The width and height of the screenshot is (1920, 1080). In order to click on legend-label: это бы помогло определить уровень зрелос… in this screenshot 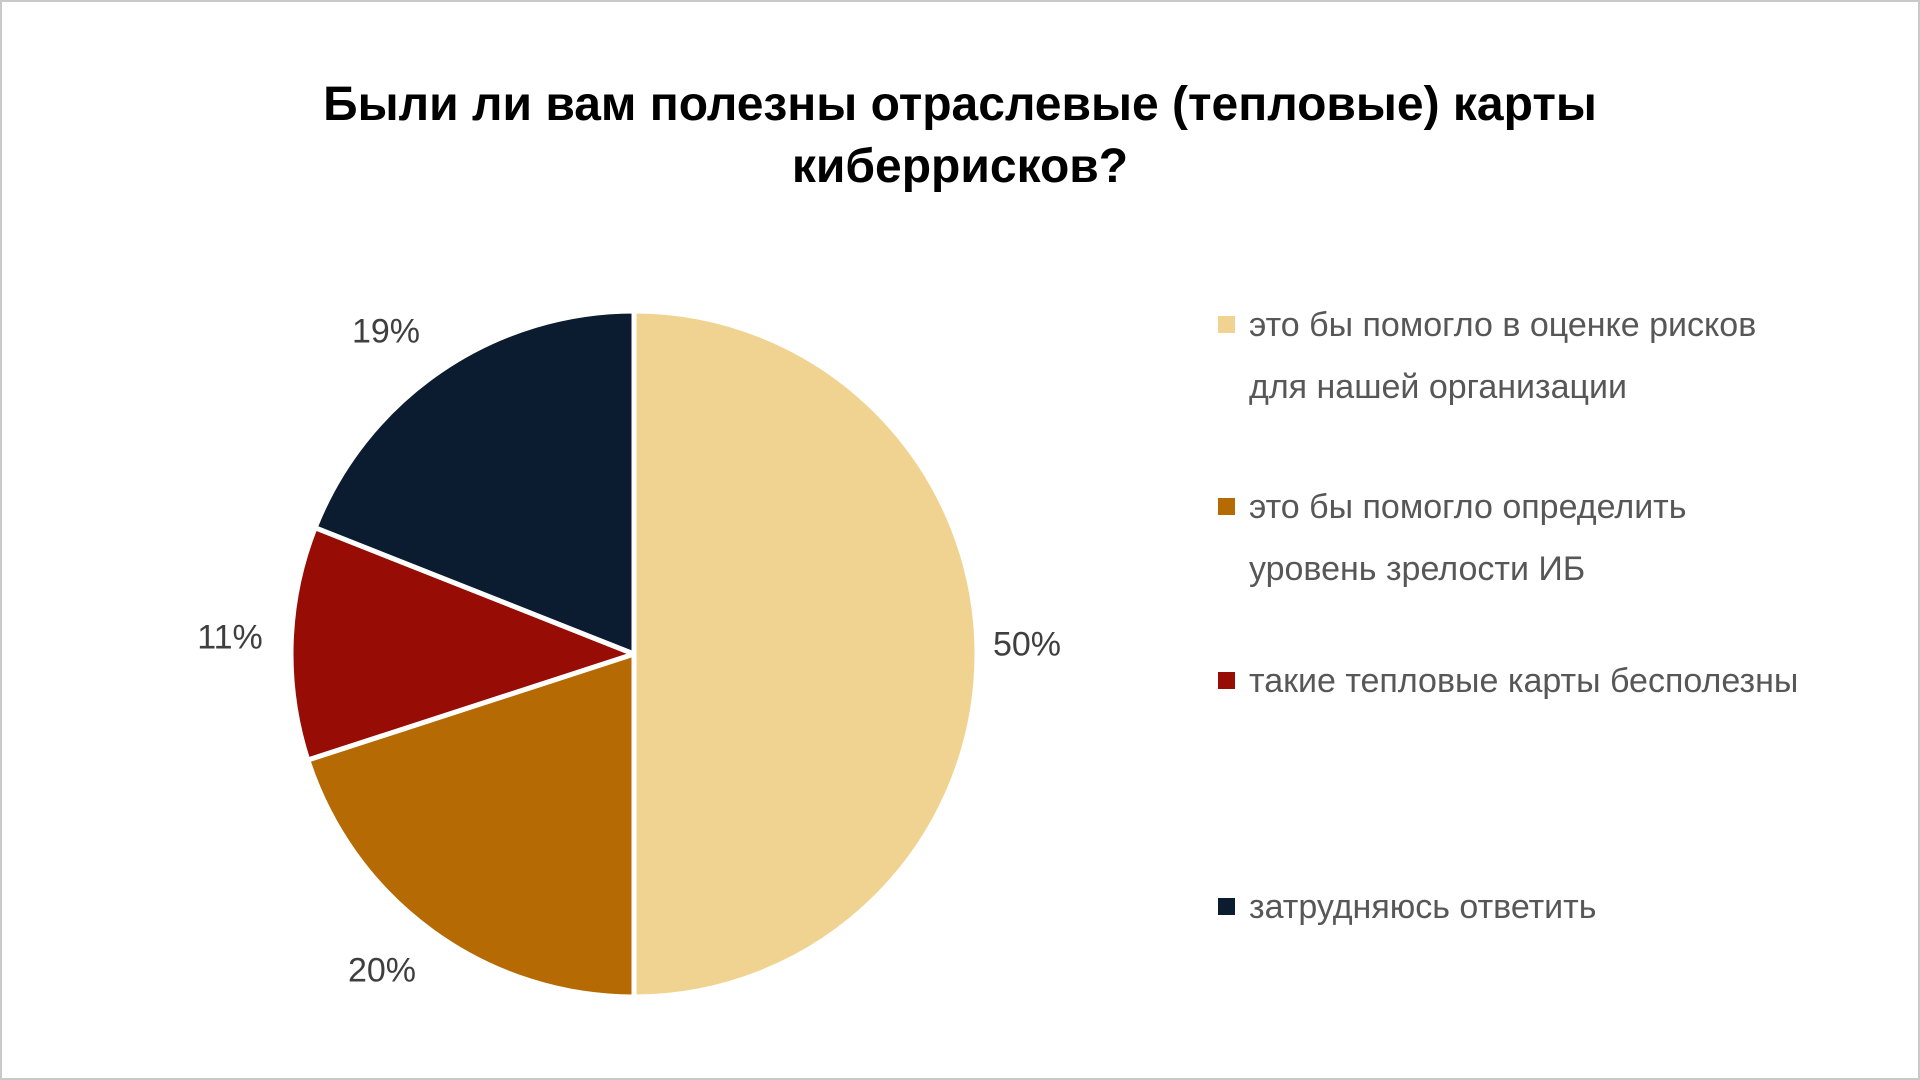, I will do `click(1539, 538)`.